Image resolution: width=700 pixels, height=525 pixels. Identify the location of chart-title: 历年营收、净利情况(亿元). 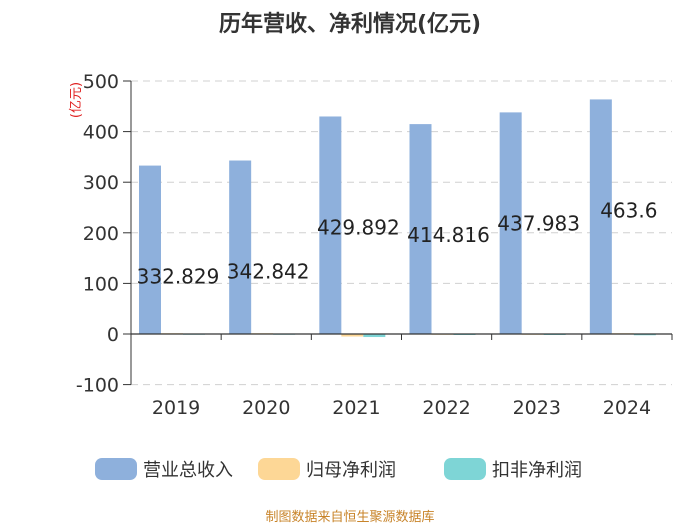
(350, 24).